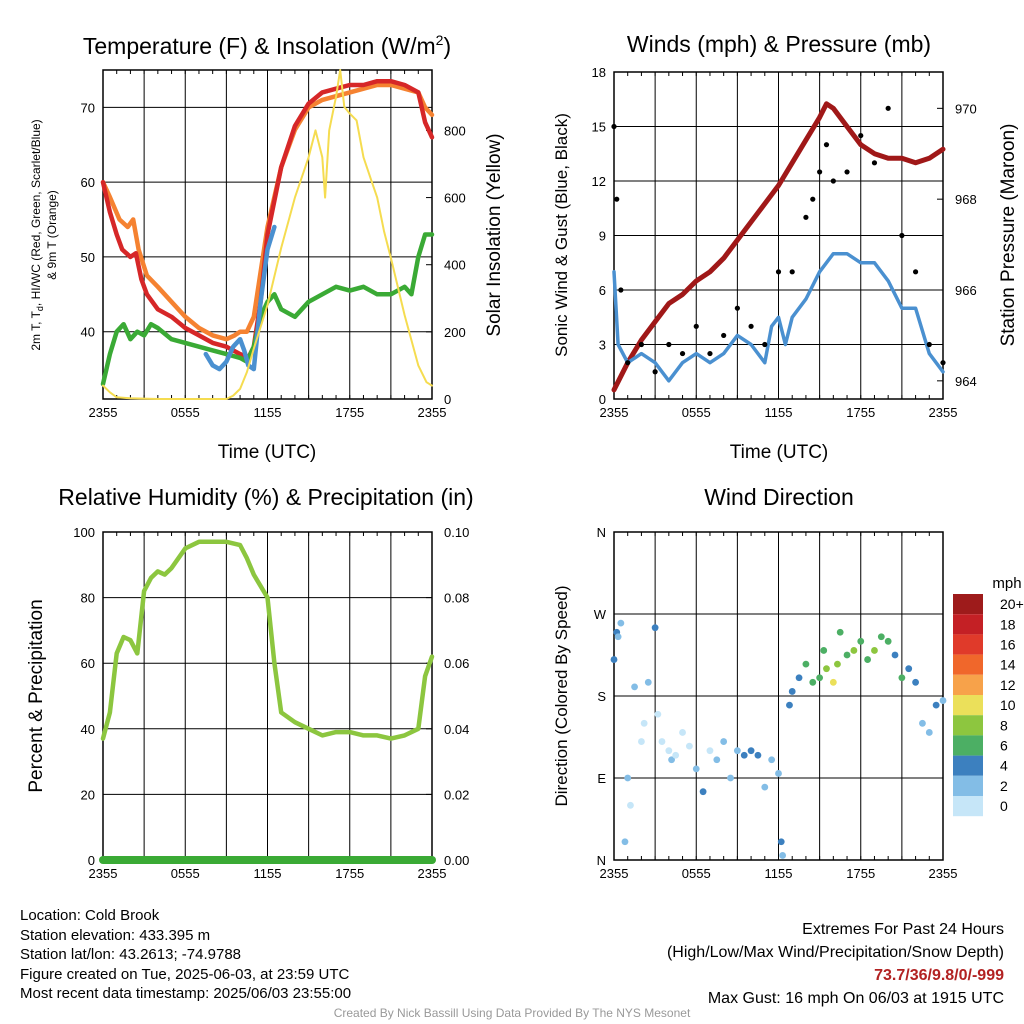 The image size is (1024, 1024). What do you see at coordinates (1006, 583) in the screenshot?
I see `wdir-legend-title: mph` at bounding box center [1006, 583].